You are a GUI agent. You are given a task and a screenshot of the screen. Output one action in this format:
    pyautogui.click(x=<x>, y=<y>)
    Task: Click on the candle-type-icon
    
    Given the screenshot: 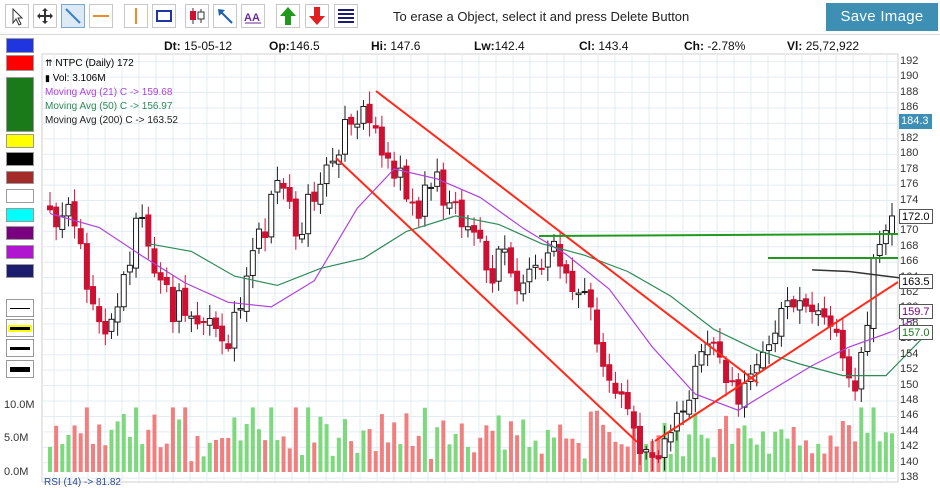 What is the action you would take?
    pyautogui.click(x=197, y=16)
    